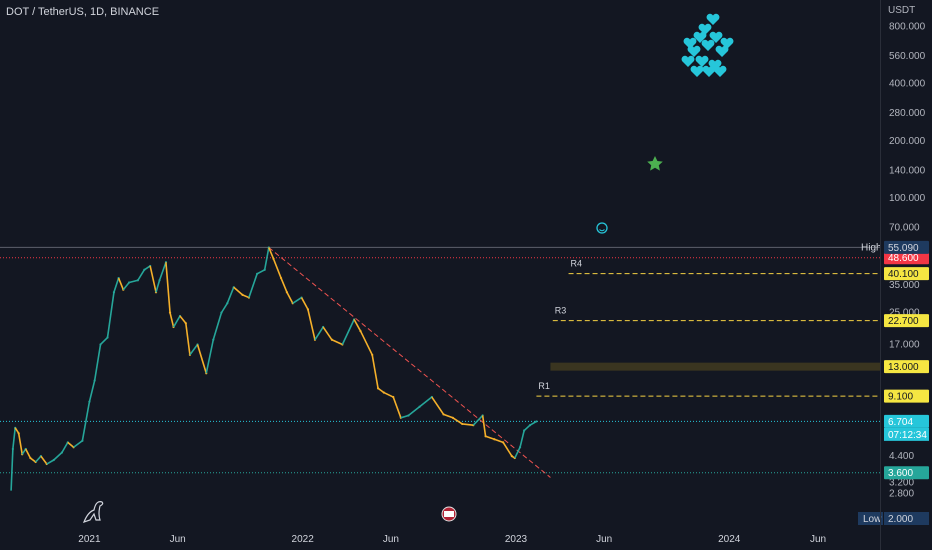  What do you see at coordinates (906, 321) in the screenshot?
I see `price-tag-2-bg` at bounding box center [906, 321].